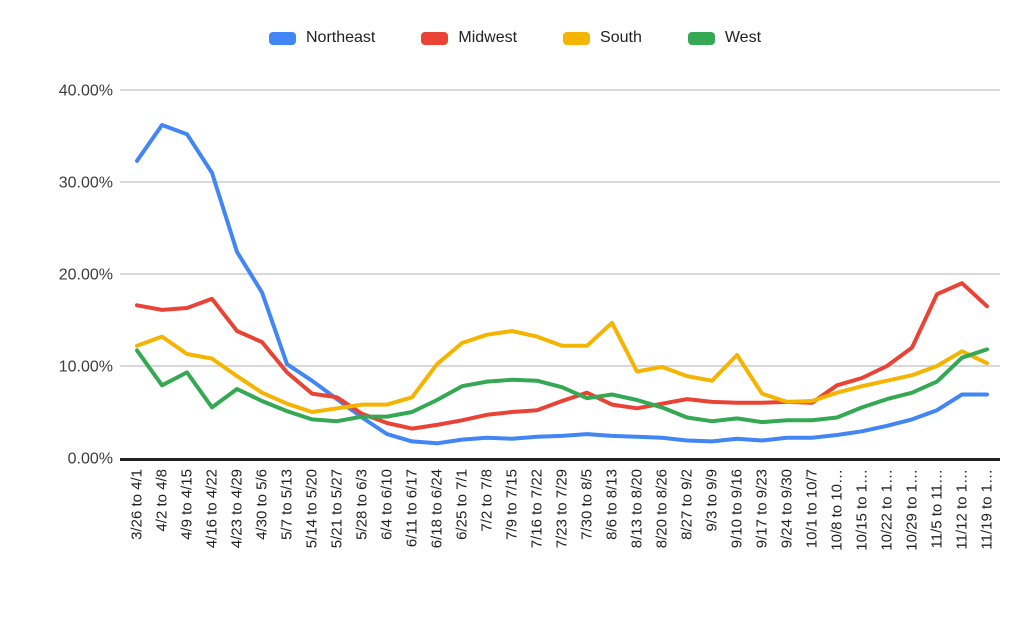 Image resolution: width=1030 pixels, height=638 pixels. What do you see at coordinates (612, 504) in the screenshot?
I see `x-axis-label: 8/6 to 8/13` at bounding box center [612, 504].